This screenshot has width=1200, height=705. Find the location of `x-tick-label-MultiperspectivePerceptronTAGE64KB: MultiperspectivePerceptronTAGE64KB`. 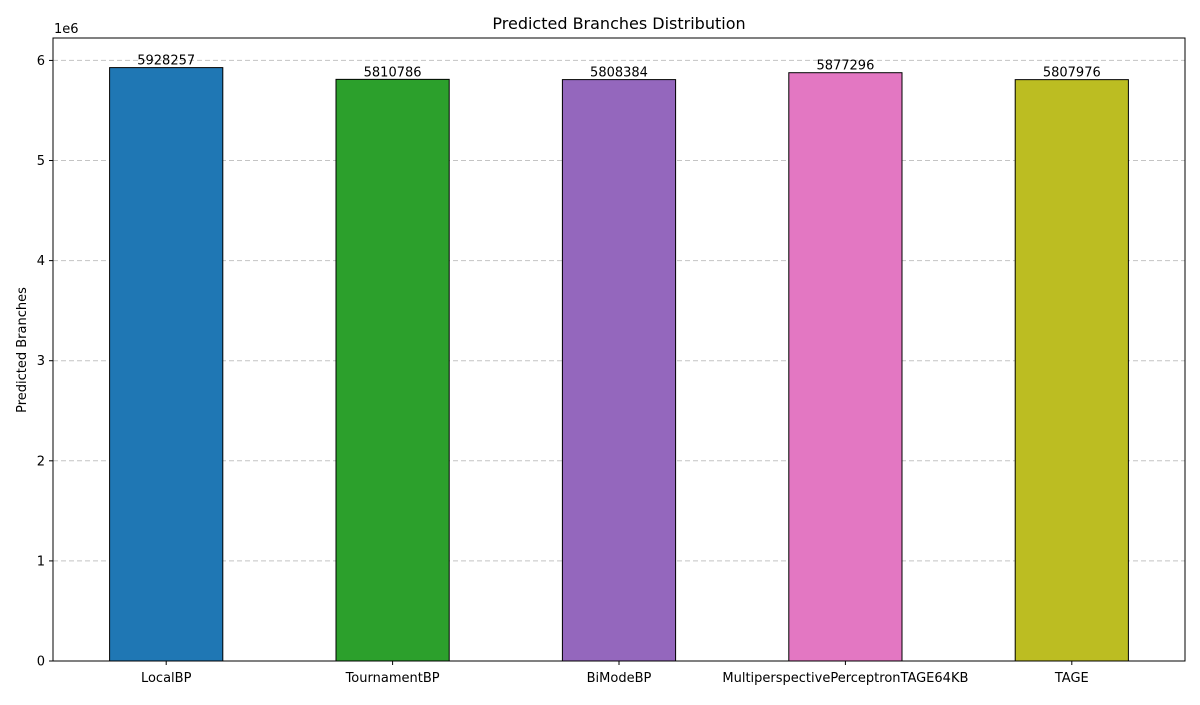

x-tick-label-MultiperspectivePerceptronTAGE64KB: MultiperspectivePerceptronTAGE64KB is located at coordinates (845, 678).